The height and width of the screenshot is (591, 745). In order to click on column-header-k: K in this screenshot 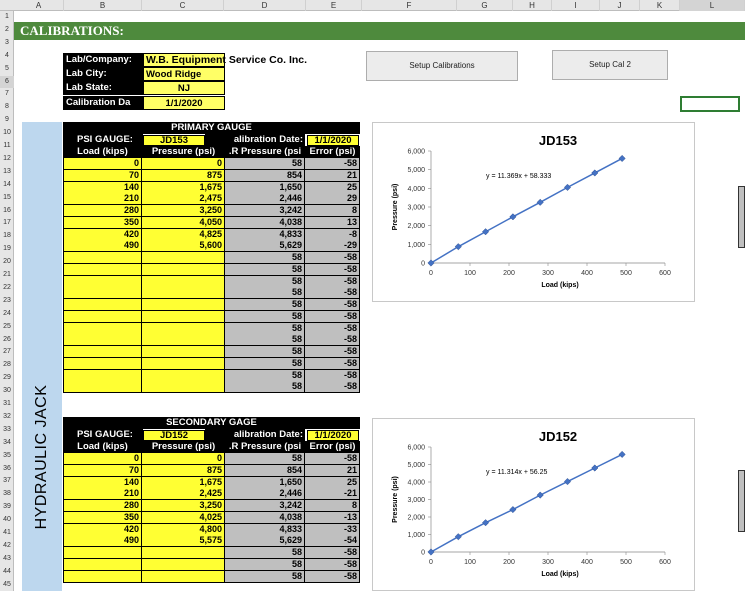, I will do `click(660, 5)`.